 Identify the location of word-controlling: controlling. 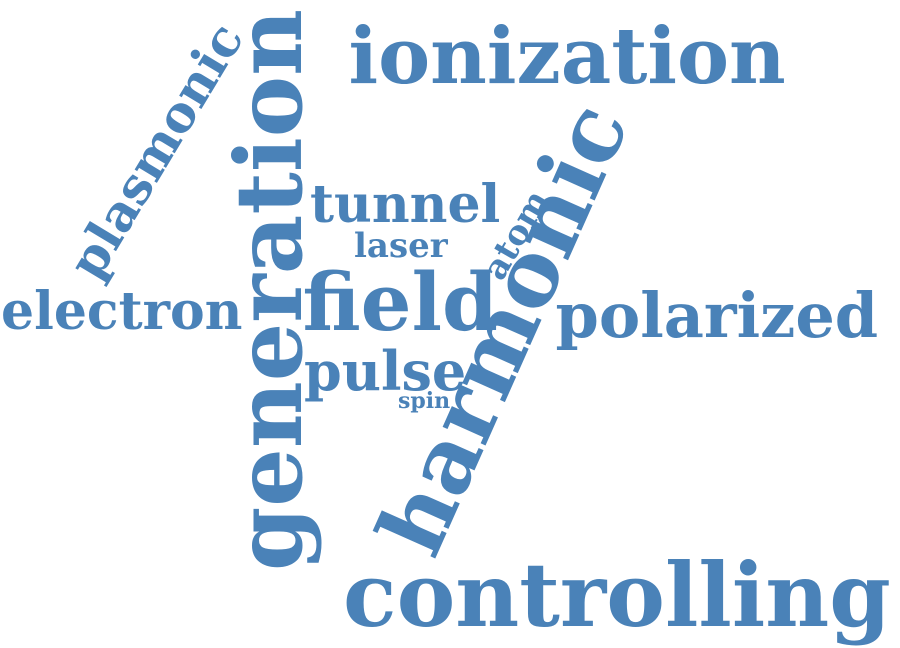
(617, 595).